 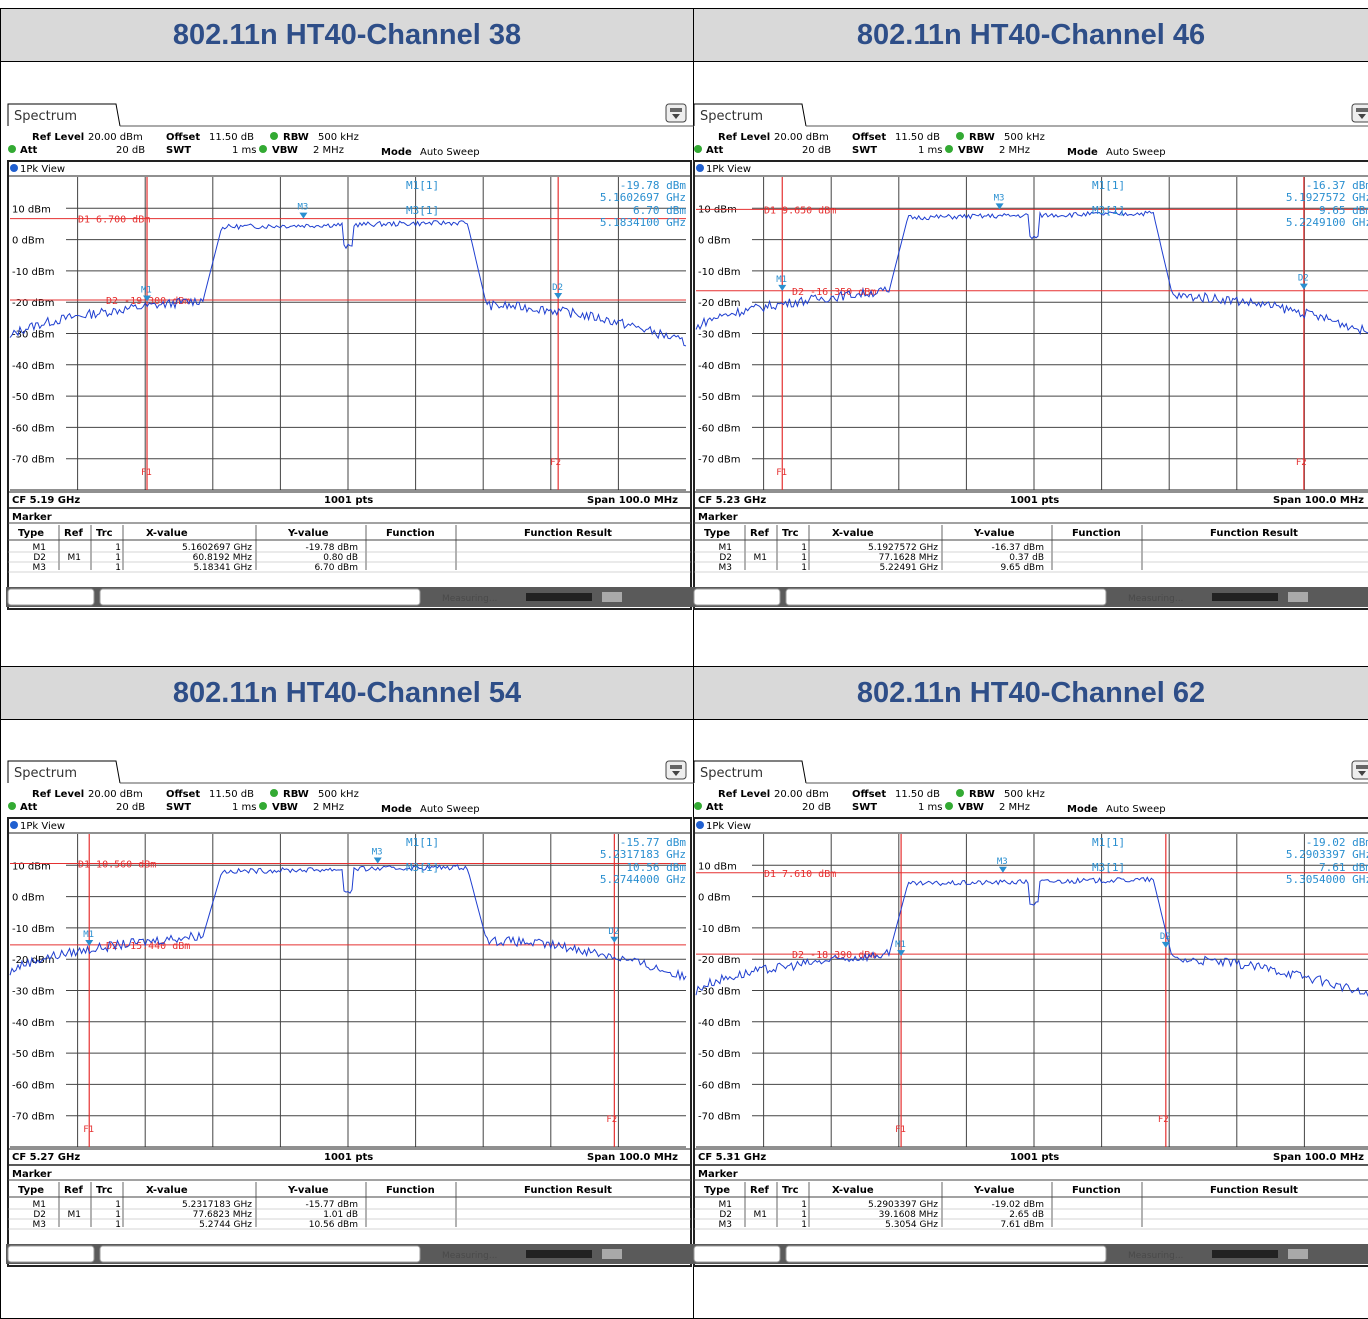 What do you see at coordinates (40, 1205) in the screenshot?
I see `cell-type: M1` at bounding box center [40, 1205].